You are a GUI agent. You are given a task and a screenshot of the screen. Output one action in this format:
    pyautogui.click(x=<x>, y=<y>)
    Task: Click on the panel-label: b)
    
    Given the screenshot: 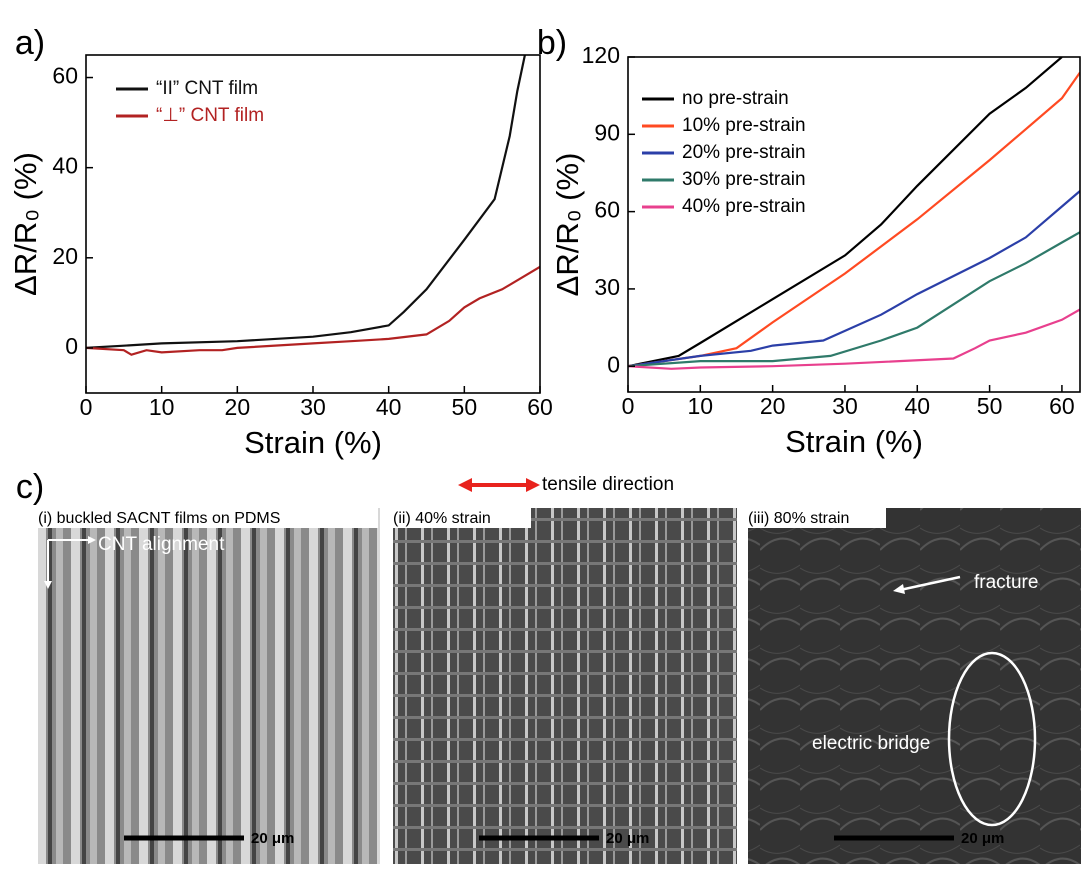 What is the action you would take?
    pyautogui.click(x=552, y=43)
    